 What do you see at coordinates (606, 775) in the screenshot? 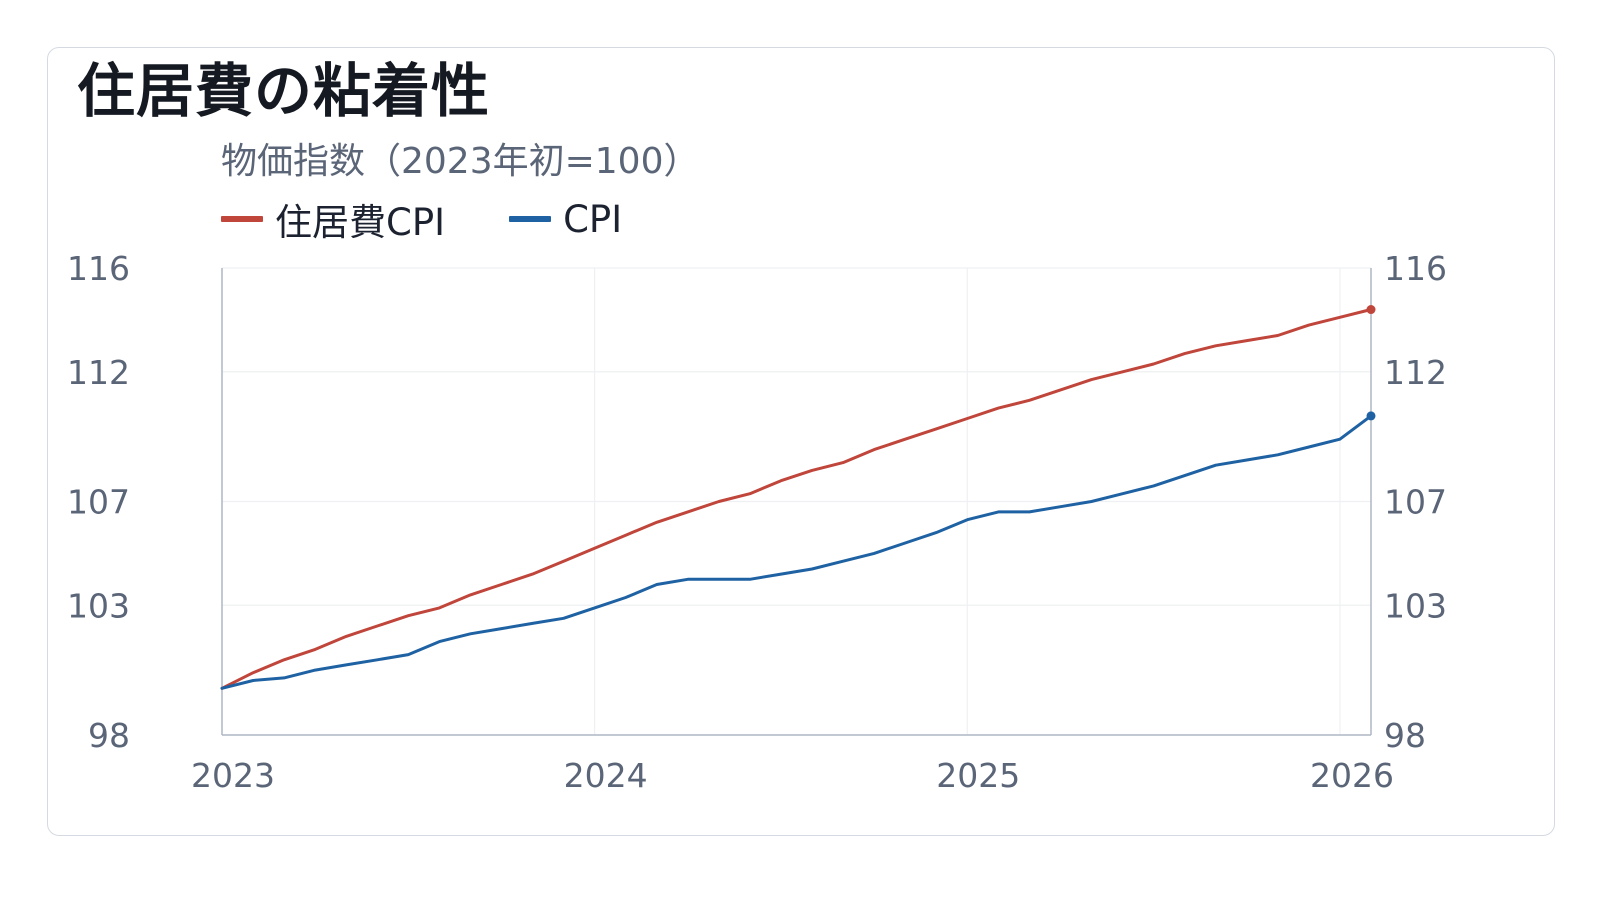
I see `x-tick-label: 2024` at bounding box center [606, 775].